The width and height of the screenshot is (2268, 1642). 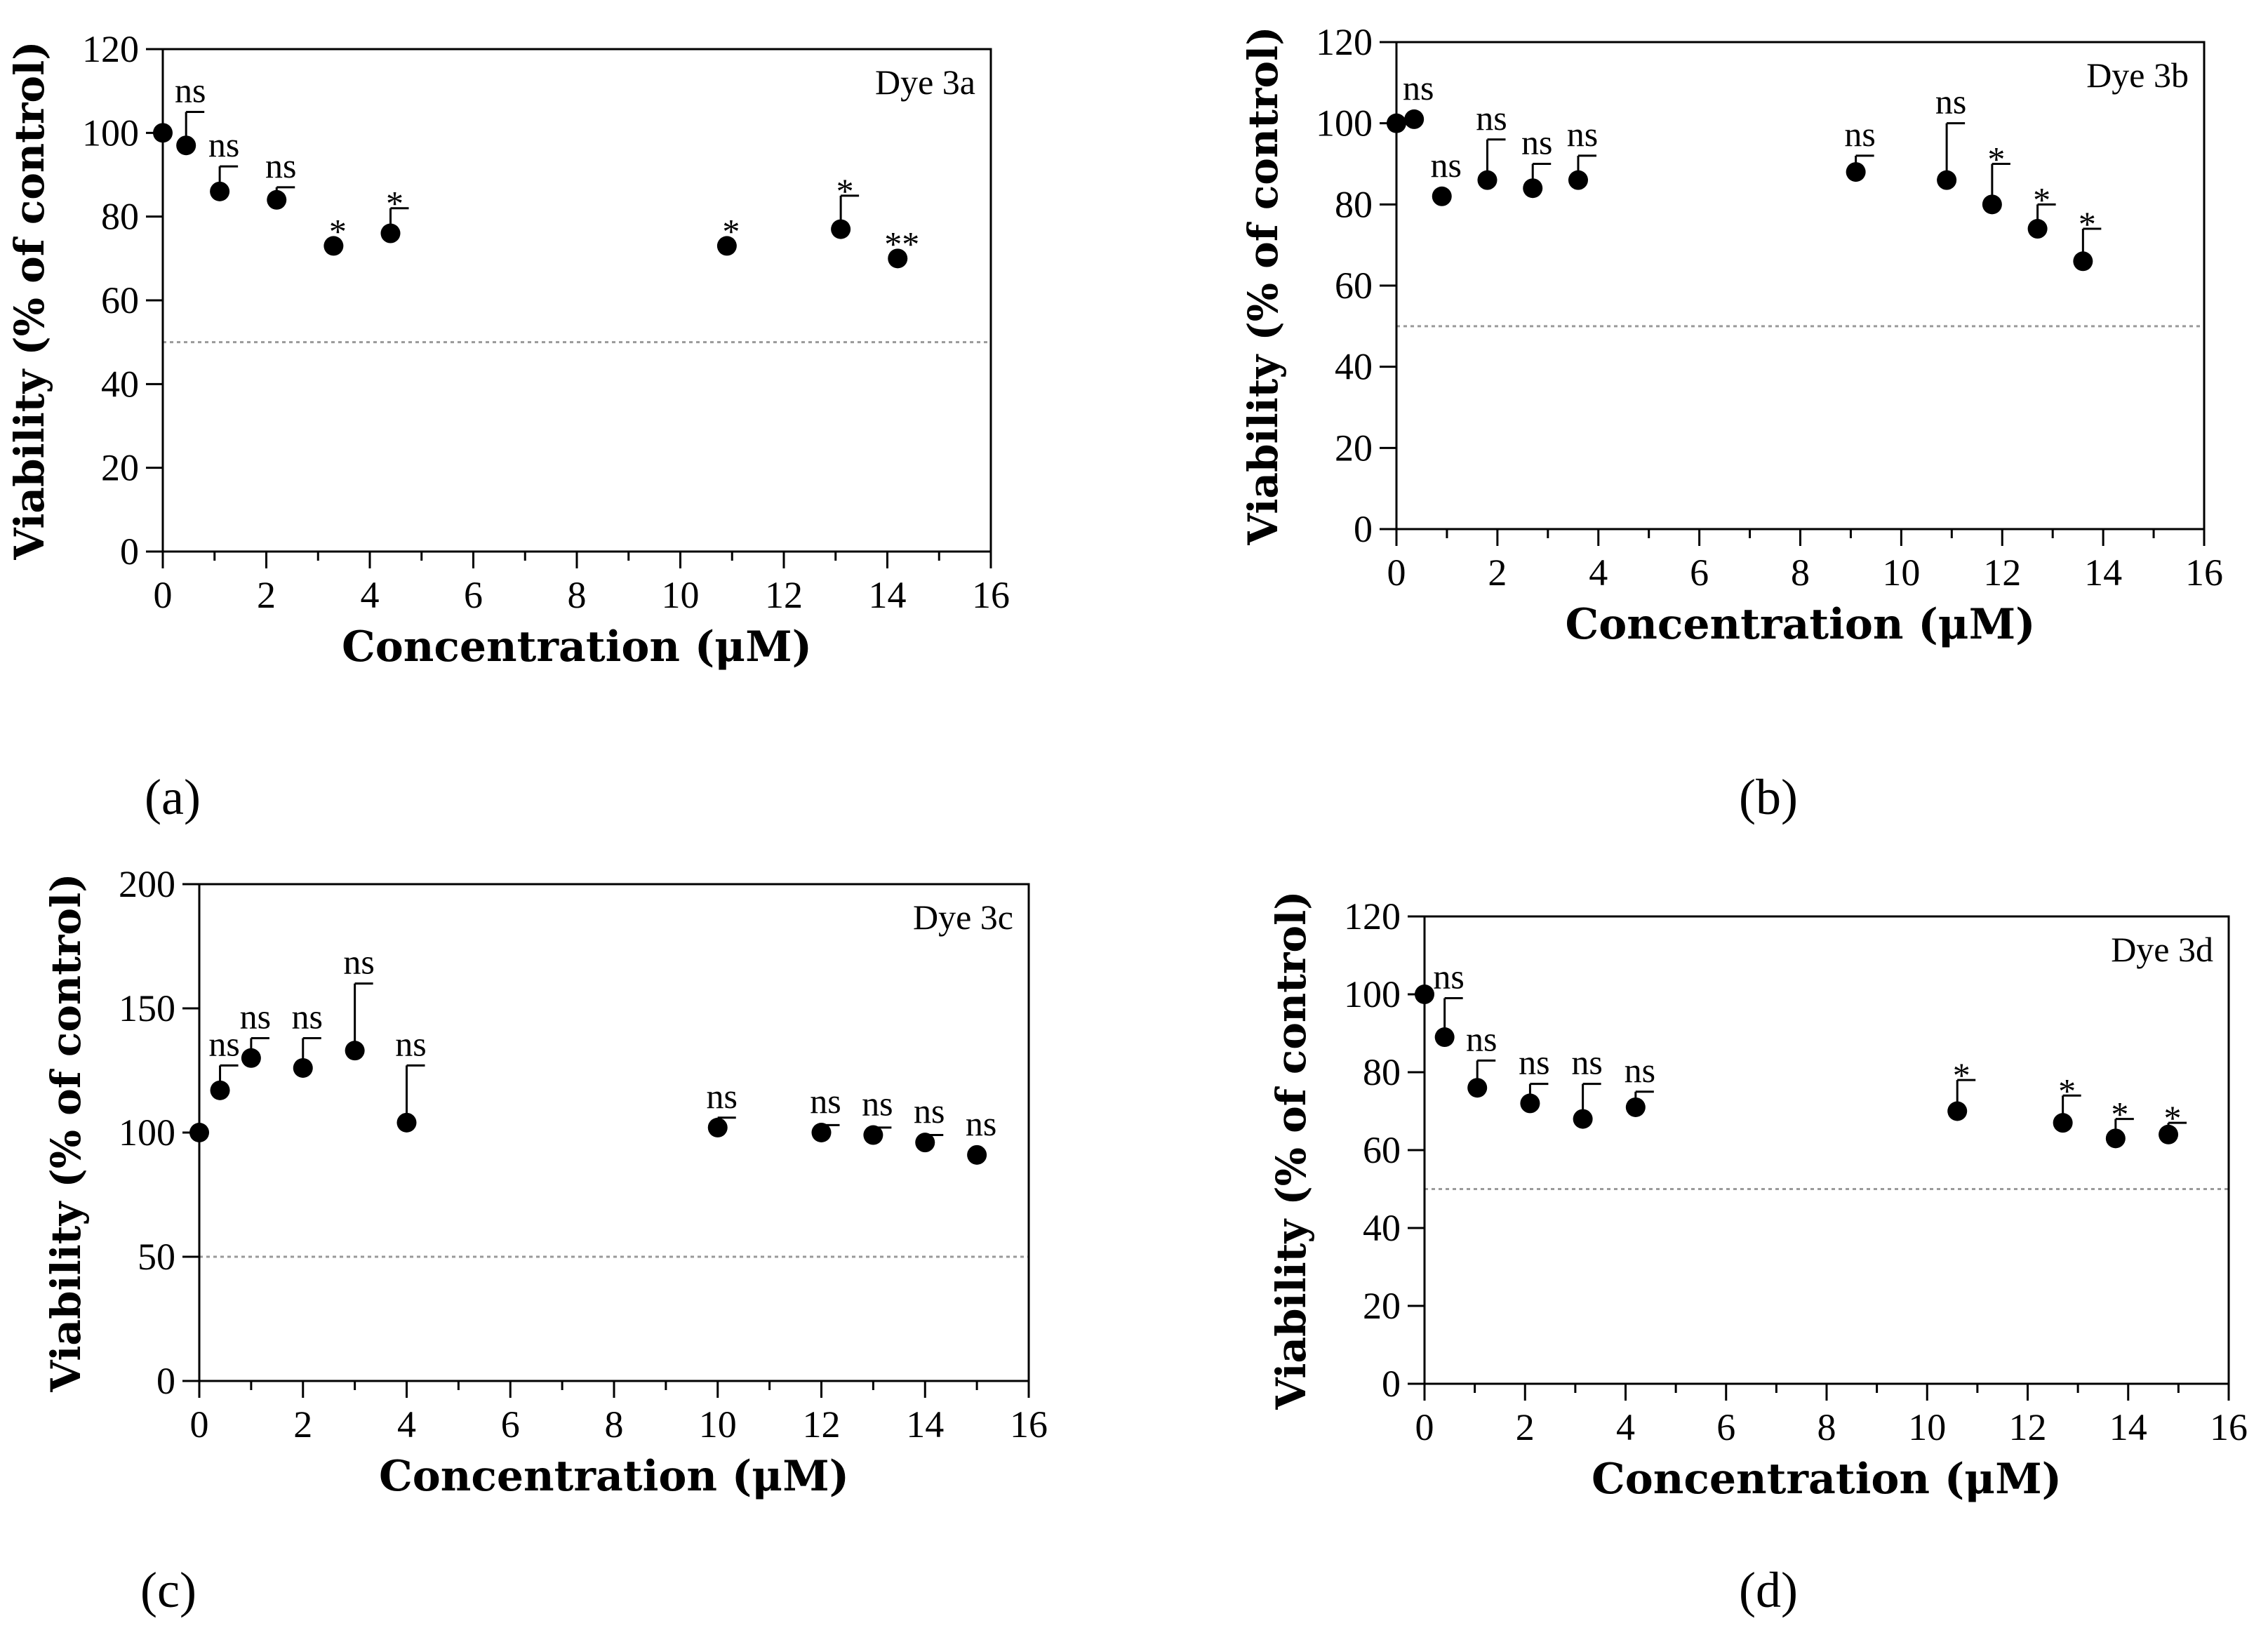 I want to click on y-tick-label: 150, so click(x=147, y=1008).